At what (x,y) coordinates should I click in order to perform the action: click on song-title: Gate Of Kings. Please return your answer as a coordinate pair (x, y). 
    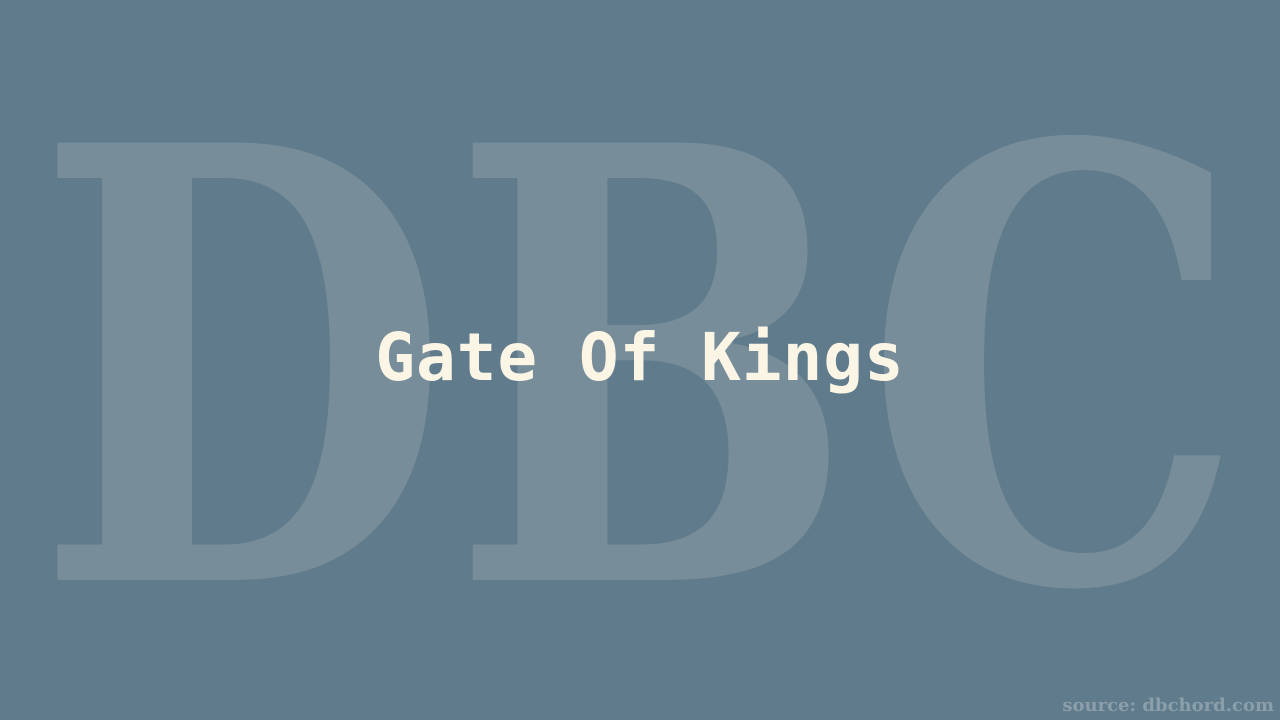
    Looking at the image, I should click on (640, 358).